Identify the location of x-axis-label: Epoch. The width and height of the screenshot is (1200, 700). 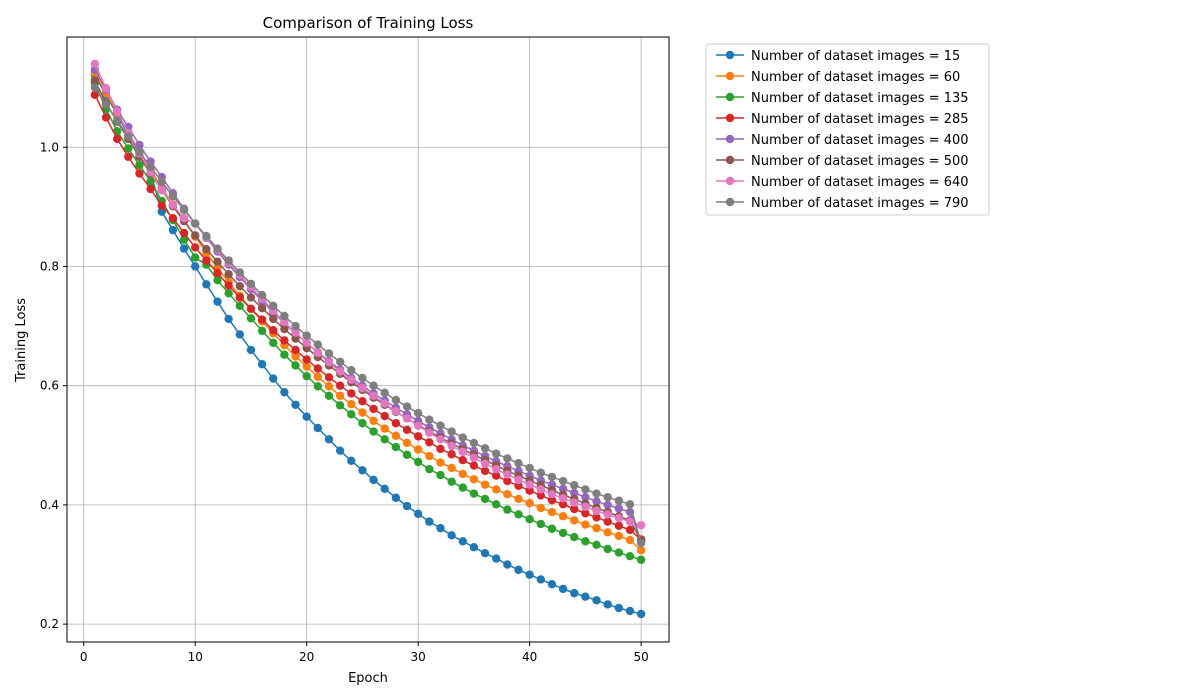
(368, 678).